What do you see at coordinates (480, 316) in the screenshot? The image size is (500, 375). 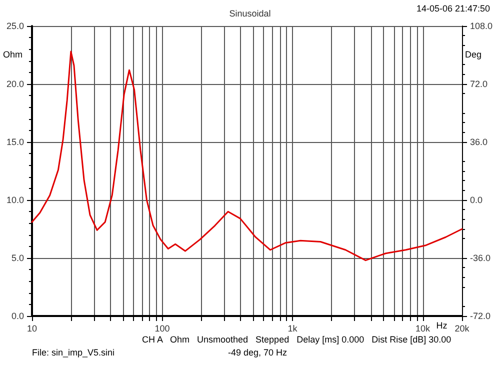 I see `y2-tick-label: -72.0` at bounding box center [480, 316].